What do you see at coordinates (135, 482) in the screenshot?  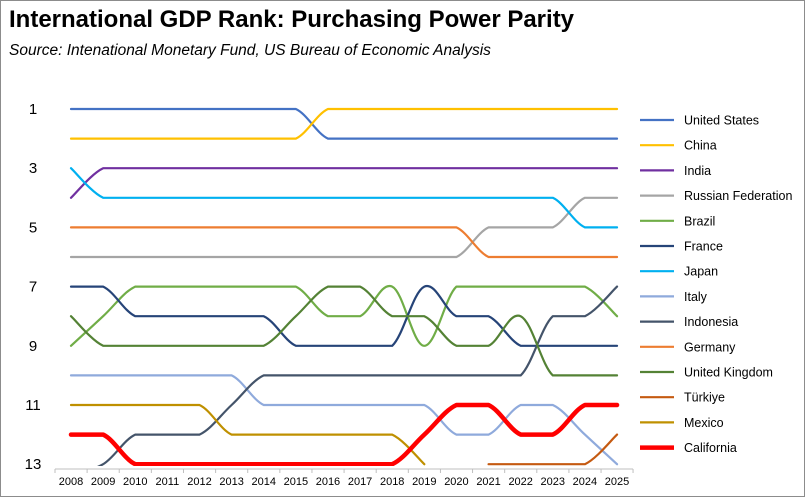 I see `x-tick-label: 2010` at bounding box center [135, 482].